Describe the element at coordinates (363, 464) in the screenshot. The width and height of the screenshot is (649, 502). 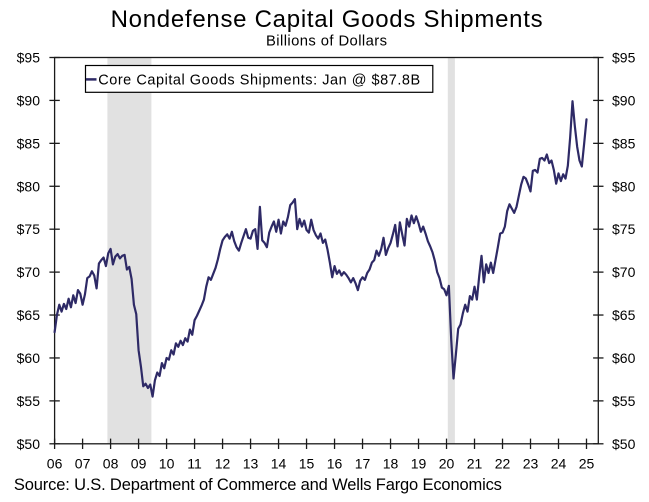
I see `svg-text: 17` at that location.